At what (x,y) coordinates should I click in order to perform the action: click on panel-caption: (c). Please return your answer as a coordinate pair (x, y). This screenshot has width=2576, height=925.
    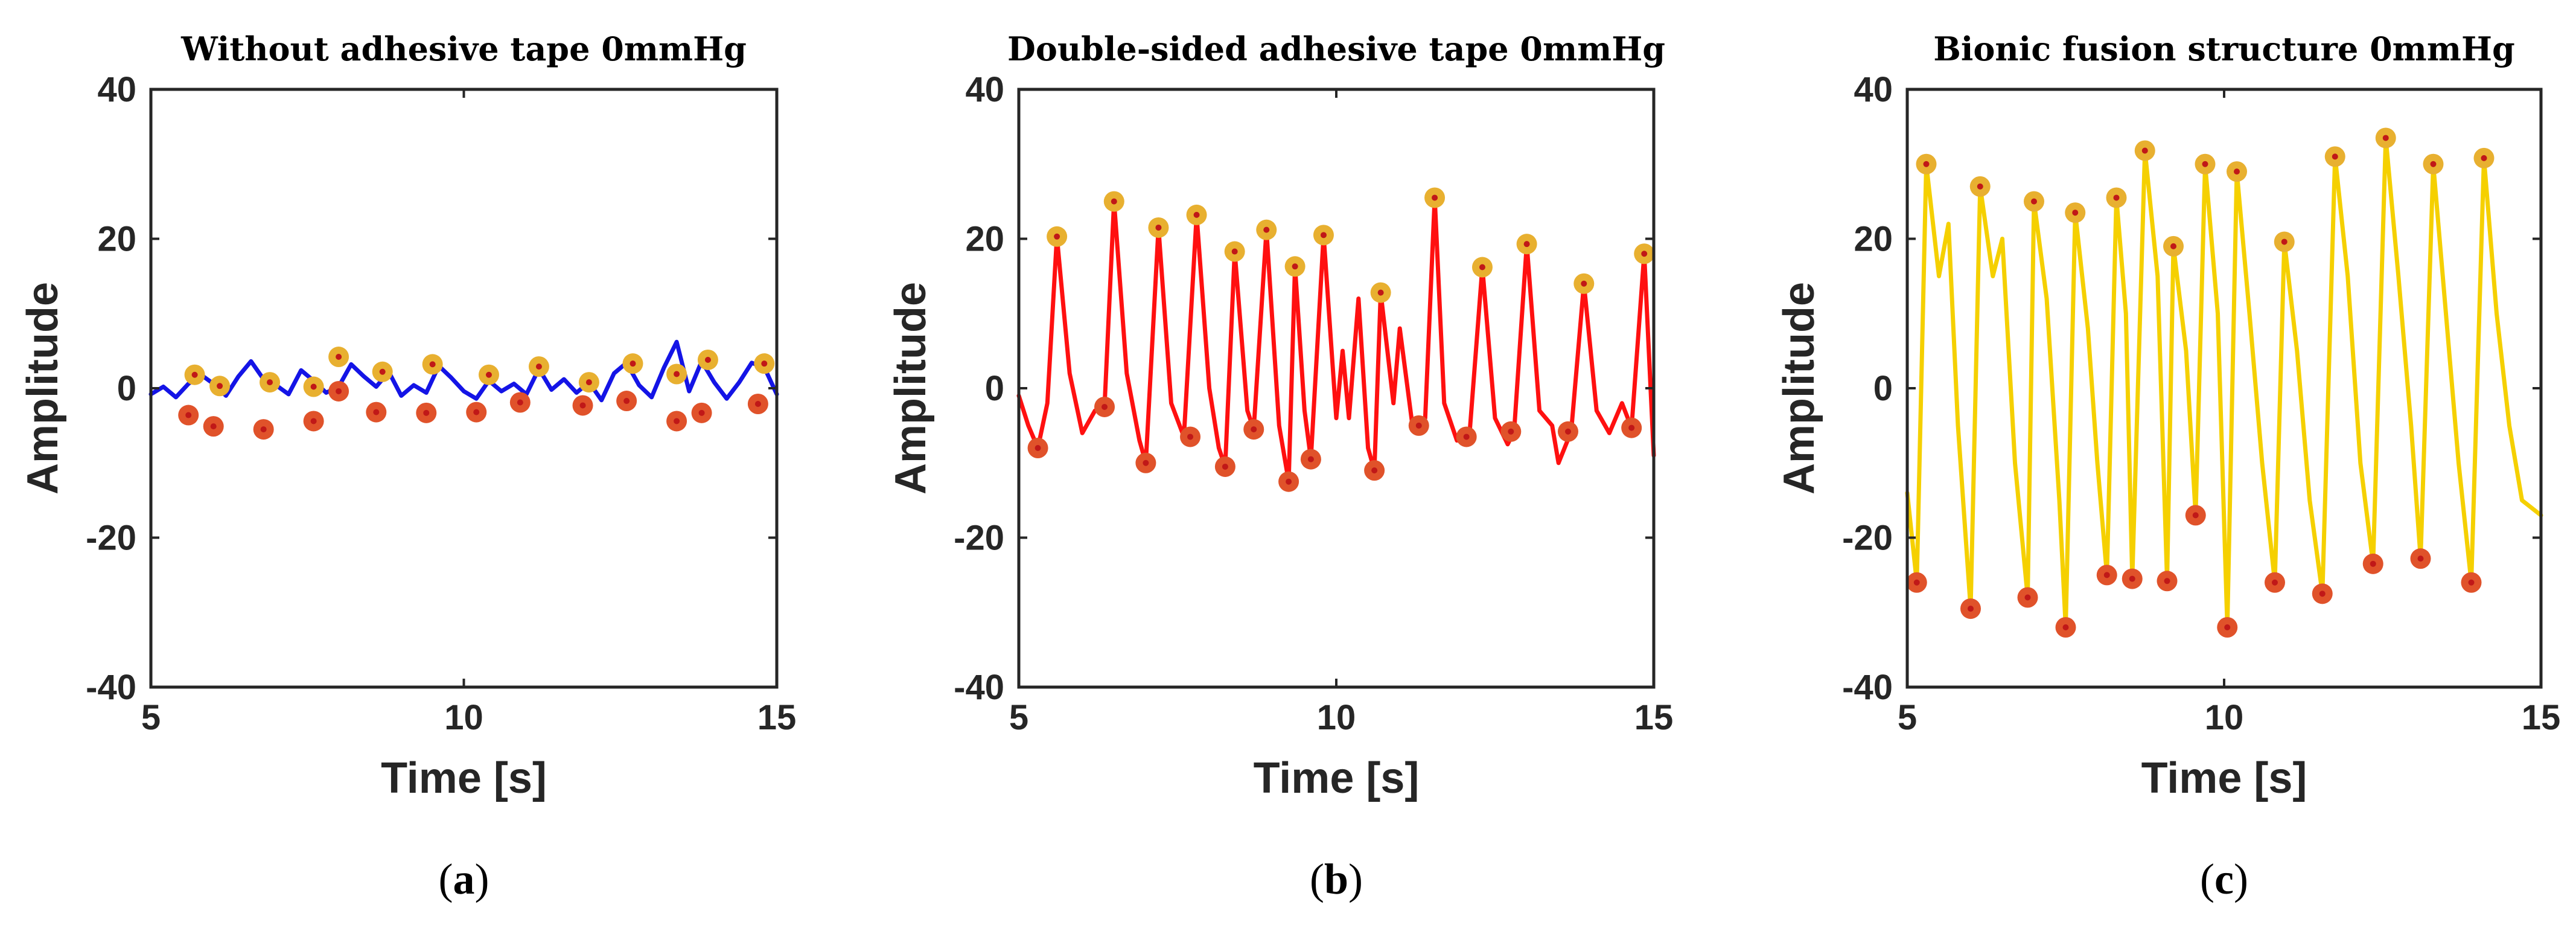
    Looking at the image, I should click on (2224, 879).